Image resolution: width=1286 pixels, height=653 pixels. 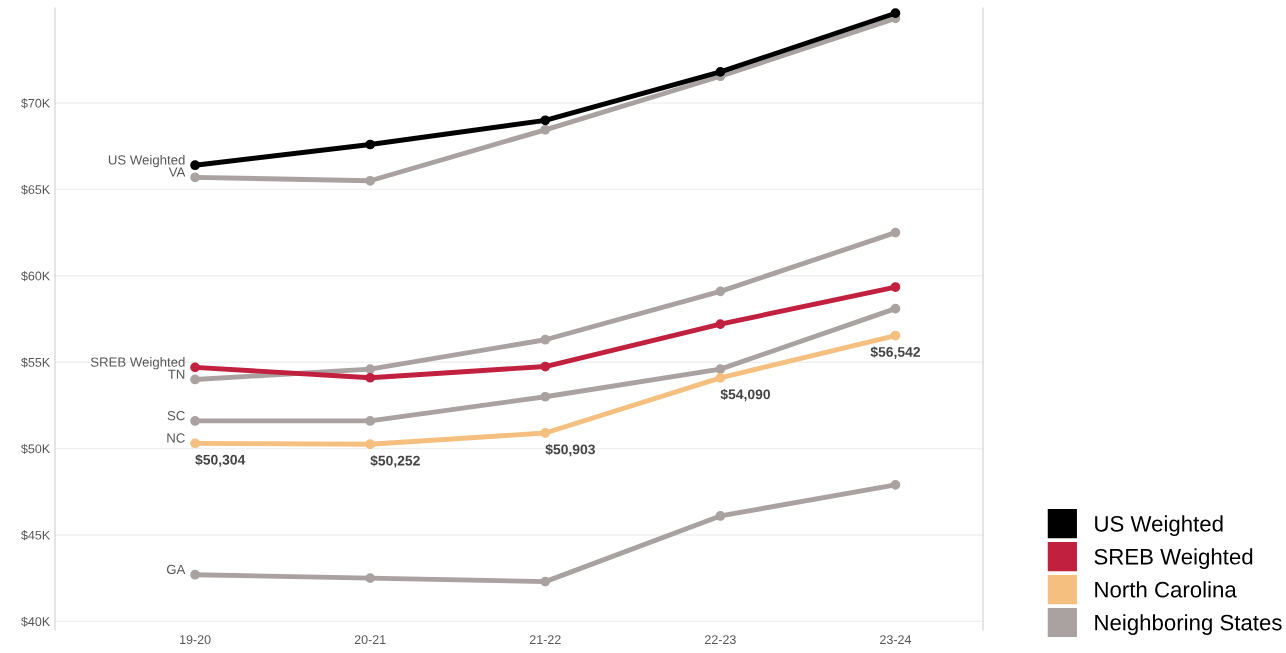 I want to click on data-label: $50,252, so click(x=395, y=461).